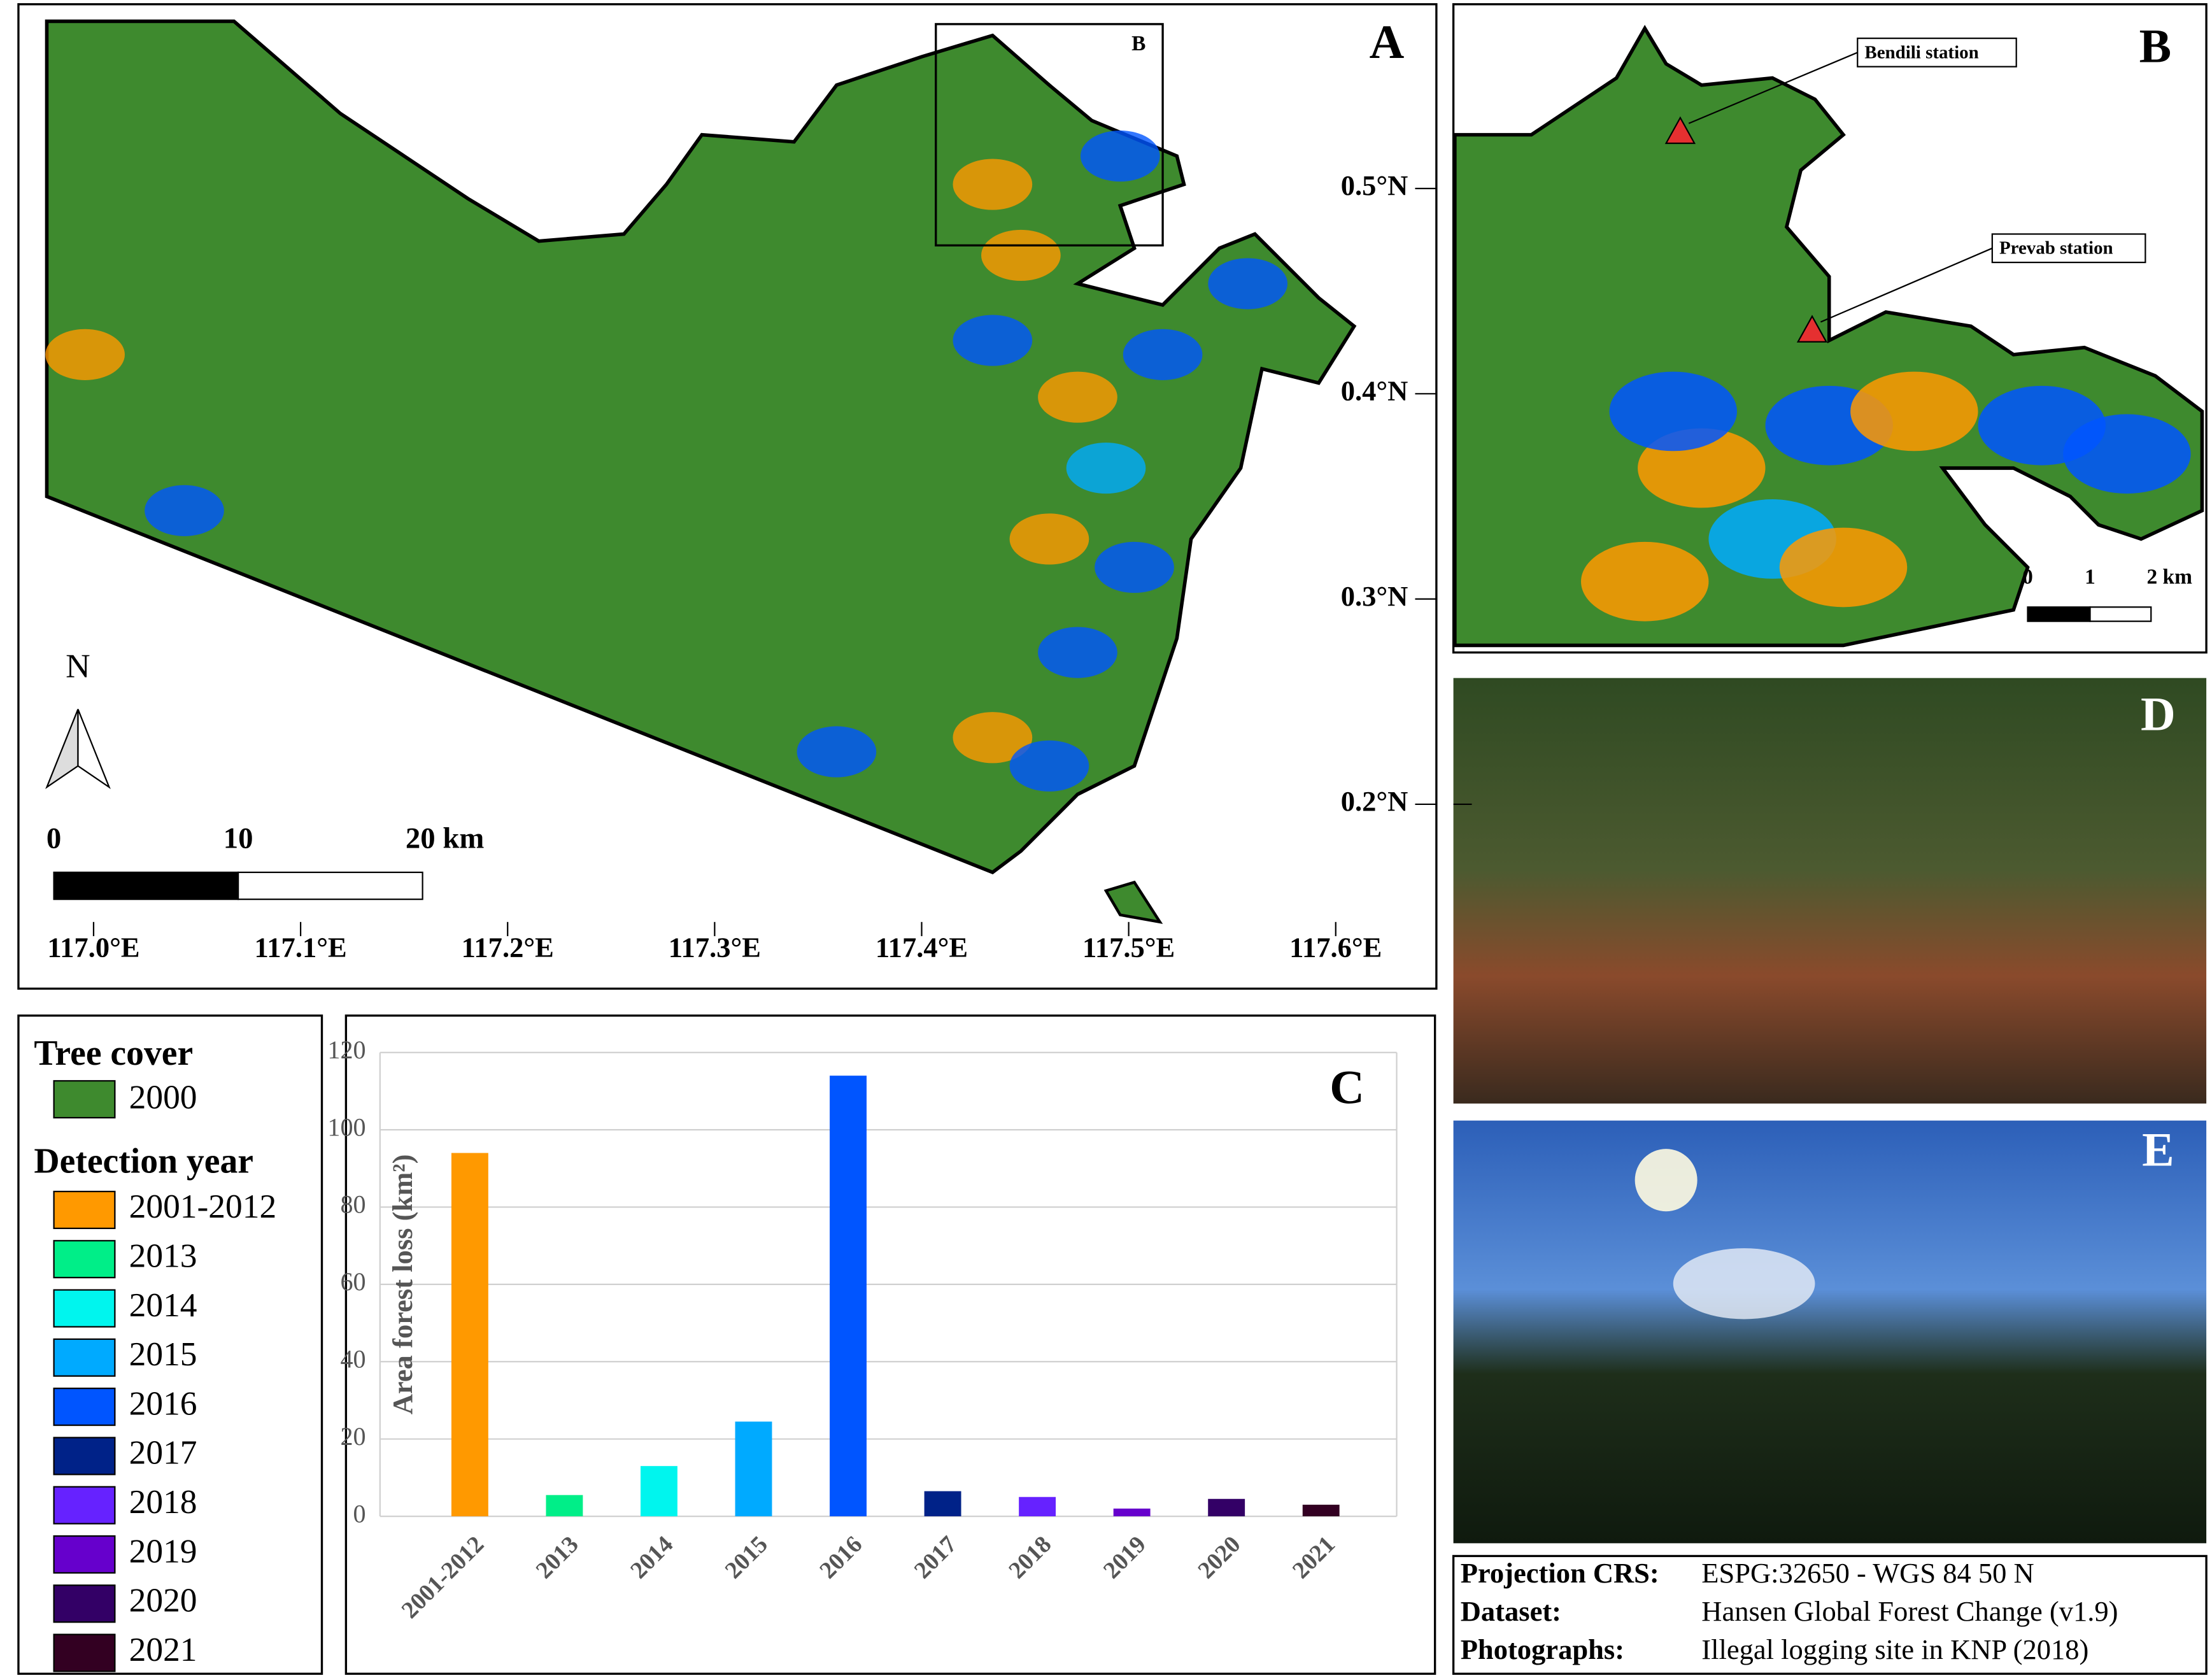 This screenshot has width=2212, height=1678. What do you see at coordinates (163, 1403) in the screenshot?
I see `legend-label: 2016` at bounding box center [163, 1403].